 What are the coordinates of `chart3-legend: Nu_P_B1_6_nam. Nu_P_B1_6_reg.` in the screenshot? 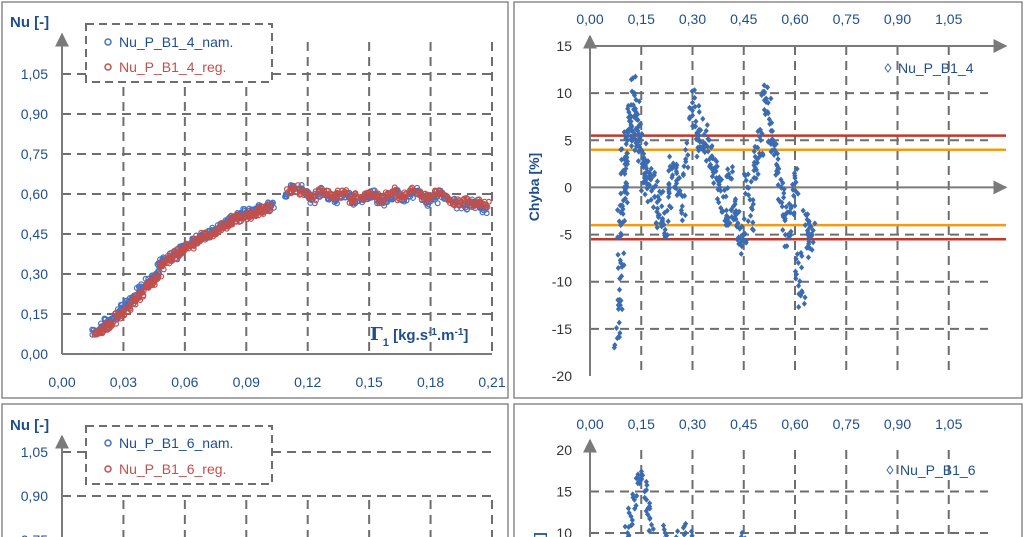 It's located at (179, 455).